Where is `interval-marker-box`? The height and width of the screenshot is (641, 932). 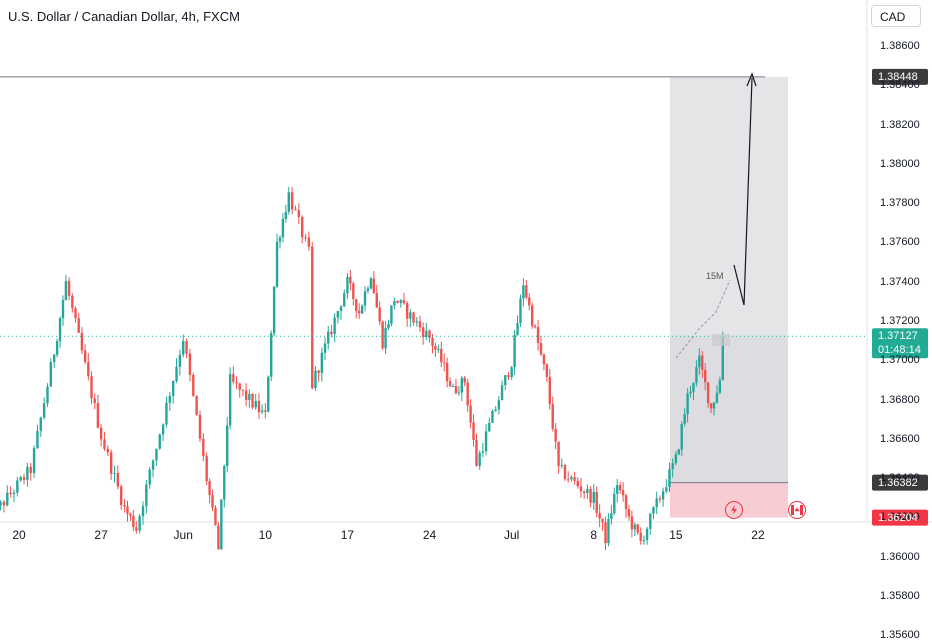 interval-marker-box is located at coordinates (721, 340).